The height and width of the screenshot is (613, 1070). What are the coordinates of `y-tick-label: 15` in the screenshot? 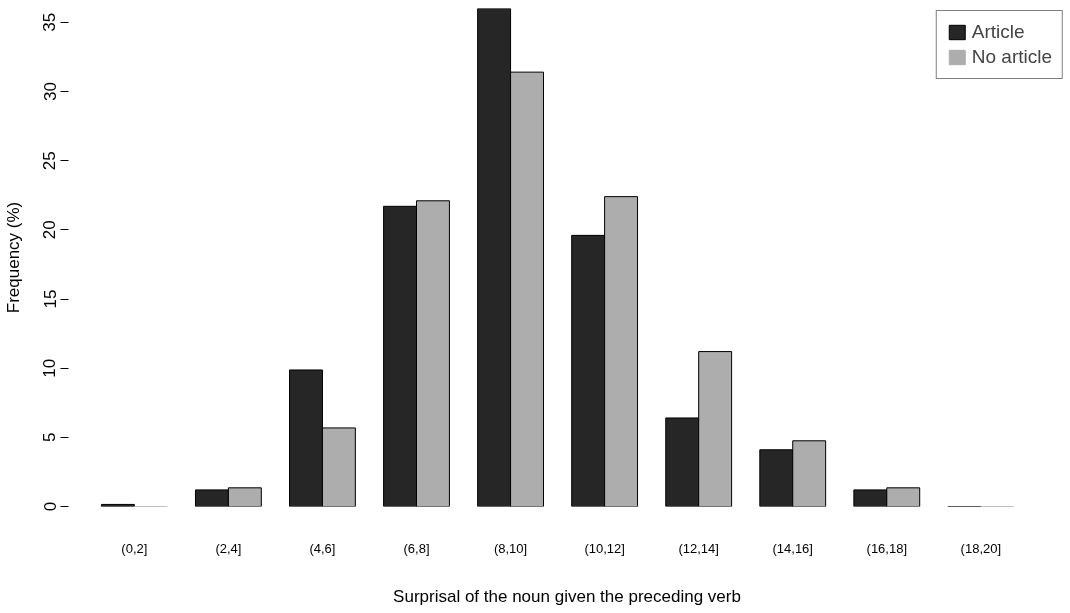 It's located at (50, 299).